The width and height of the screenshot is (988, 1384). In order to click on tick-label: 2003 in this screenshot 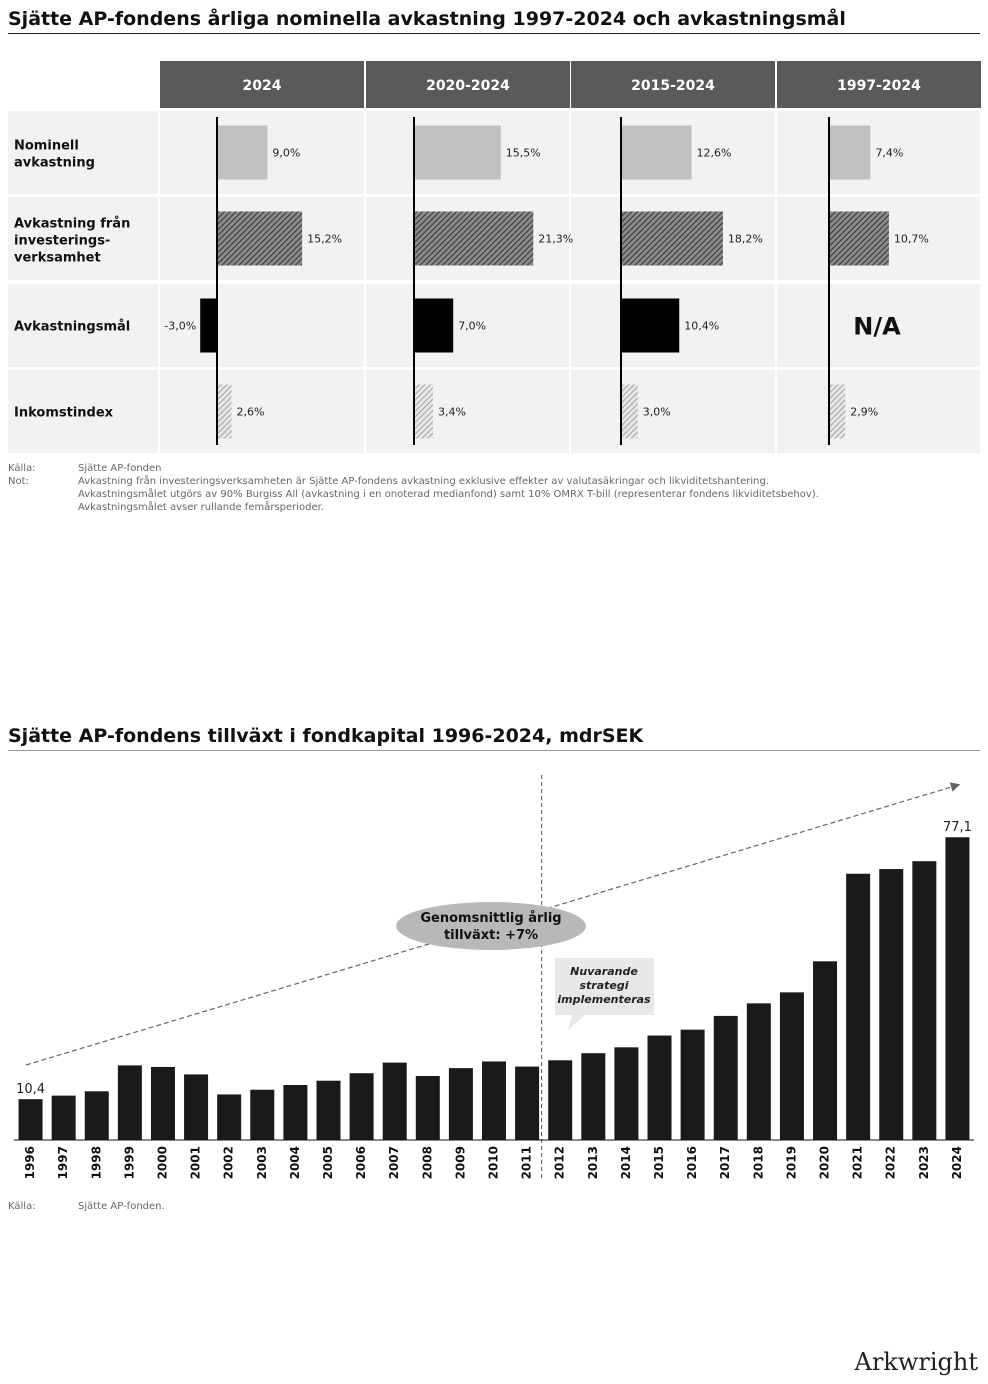, I will do `click(262, 1162)`.